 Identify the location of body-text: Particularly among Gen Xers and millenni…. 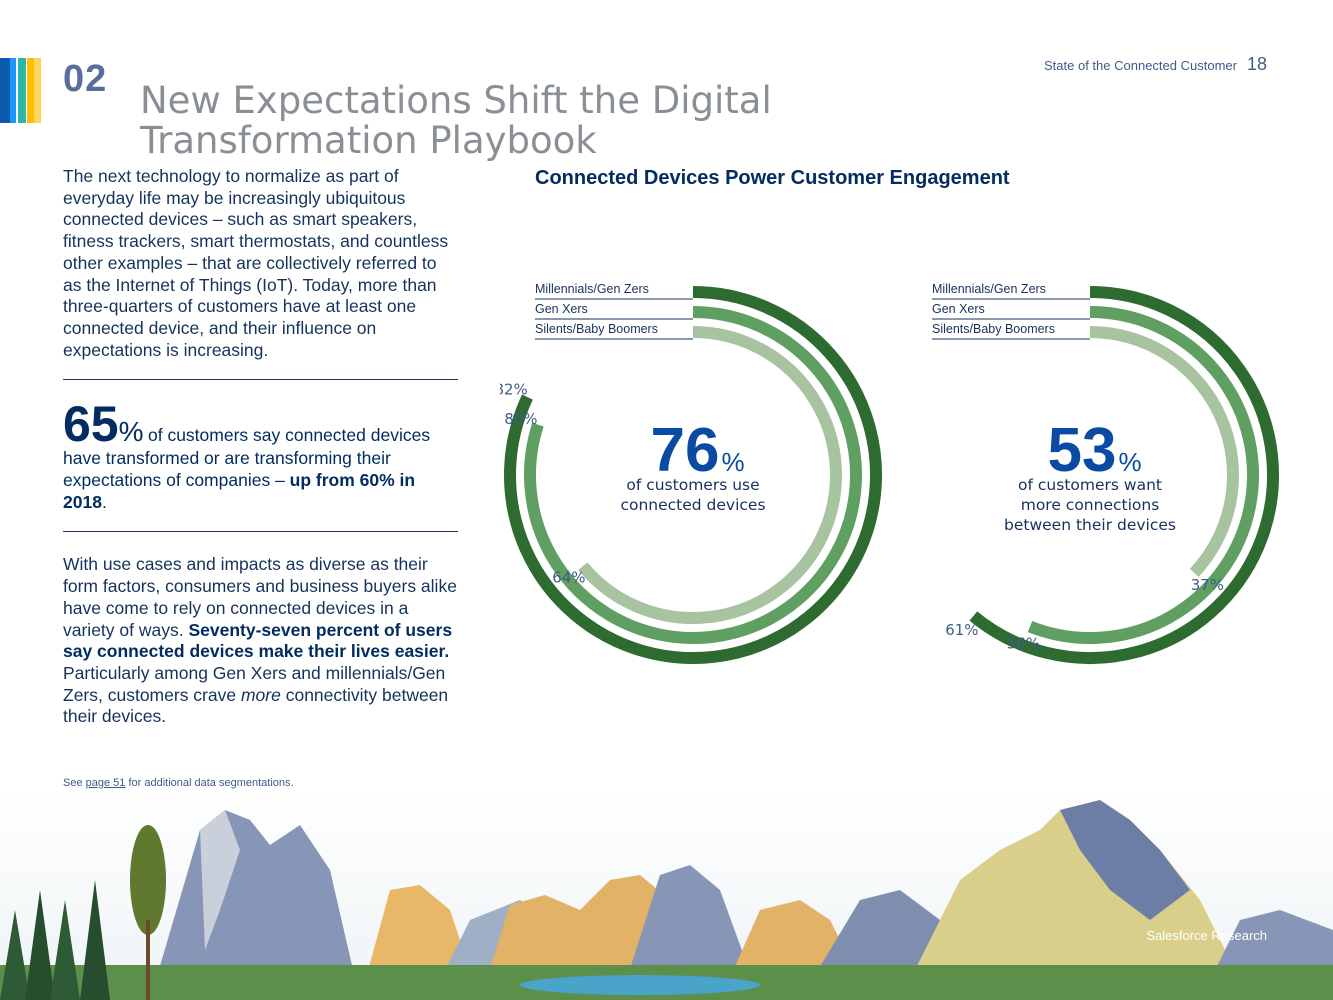
(254, 683).